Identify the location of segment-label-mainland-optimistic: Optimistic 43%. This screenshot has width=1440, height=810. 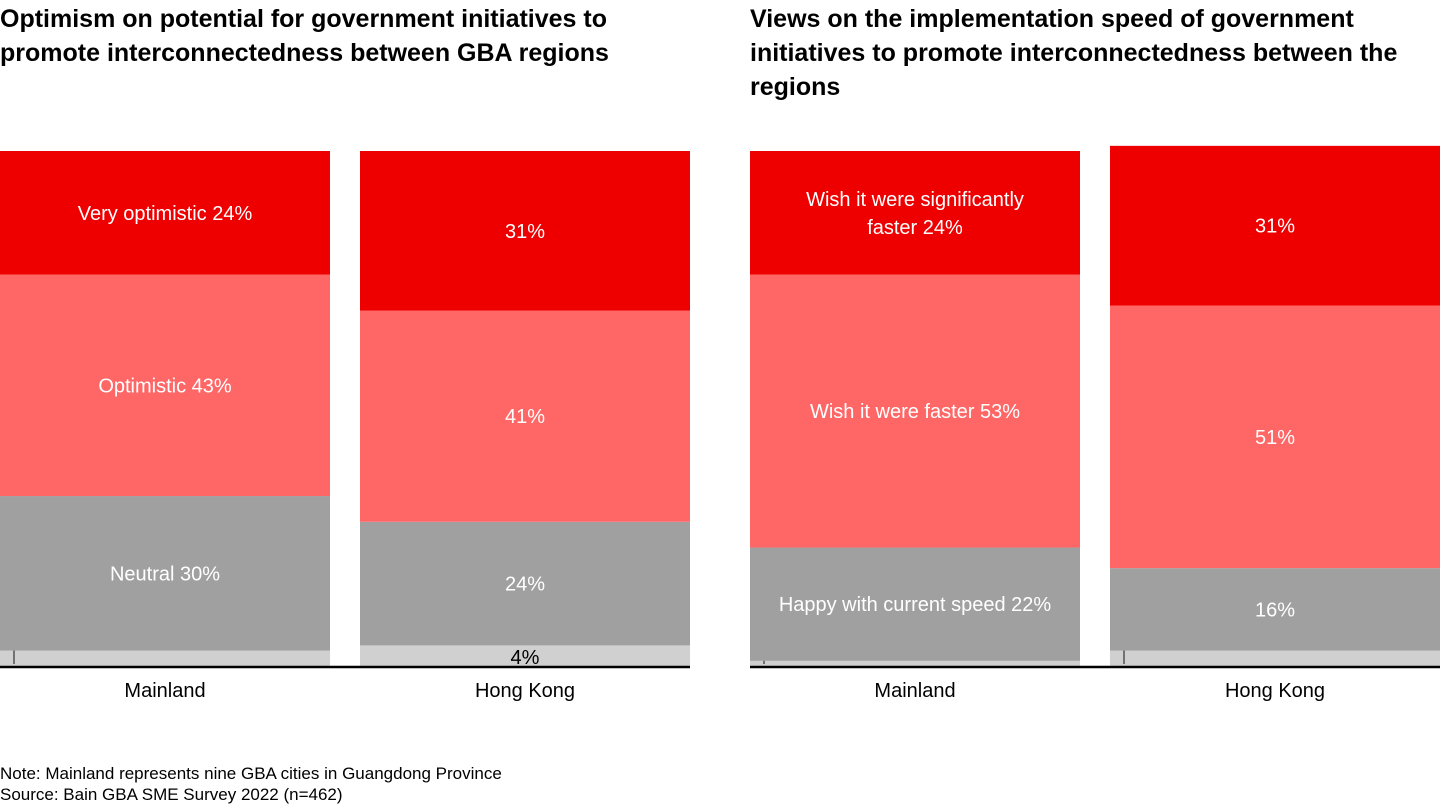
(165, 386).